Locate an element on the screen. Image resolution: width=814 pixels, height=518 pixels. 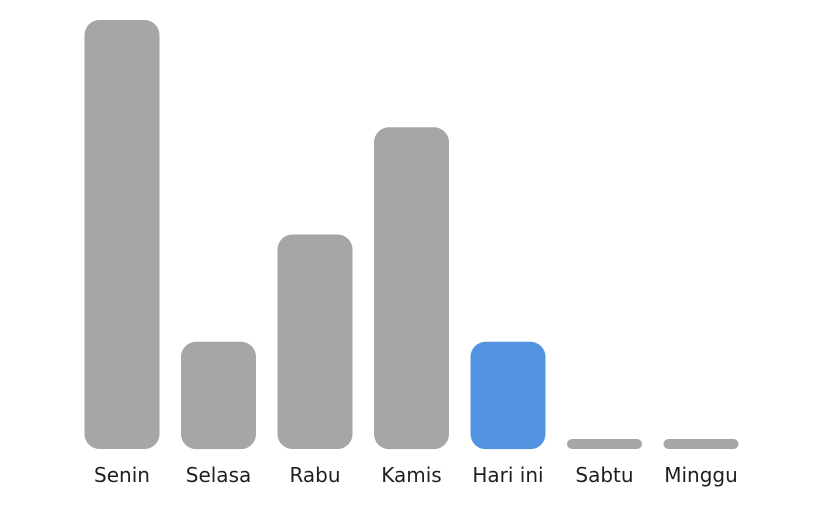
bar-sabtu is located at coordinates (604, 444).